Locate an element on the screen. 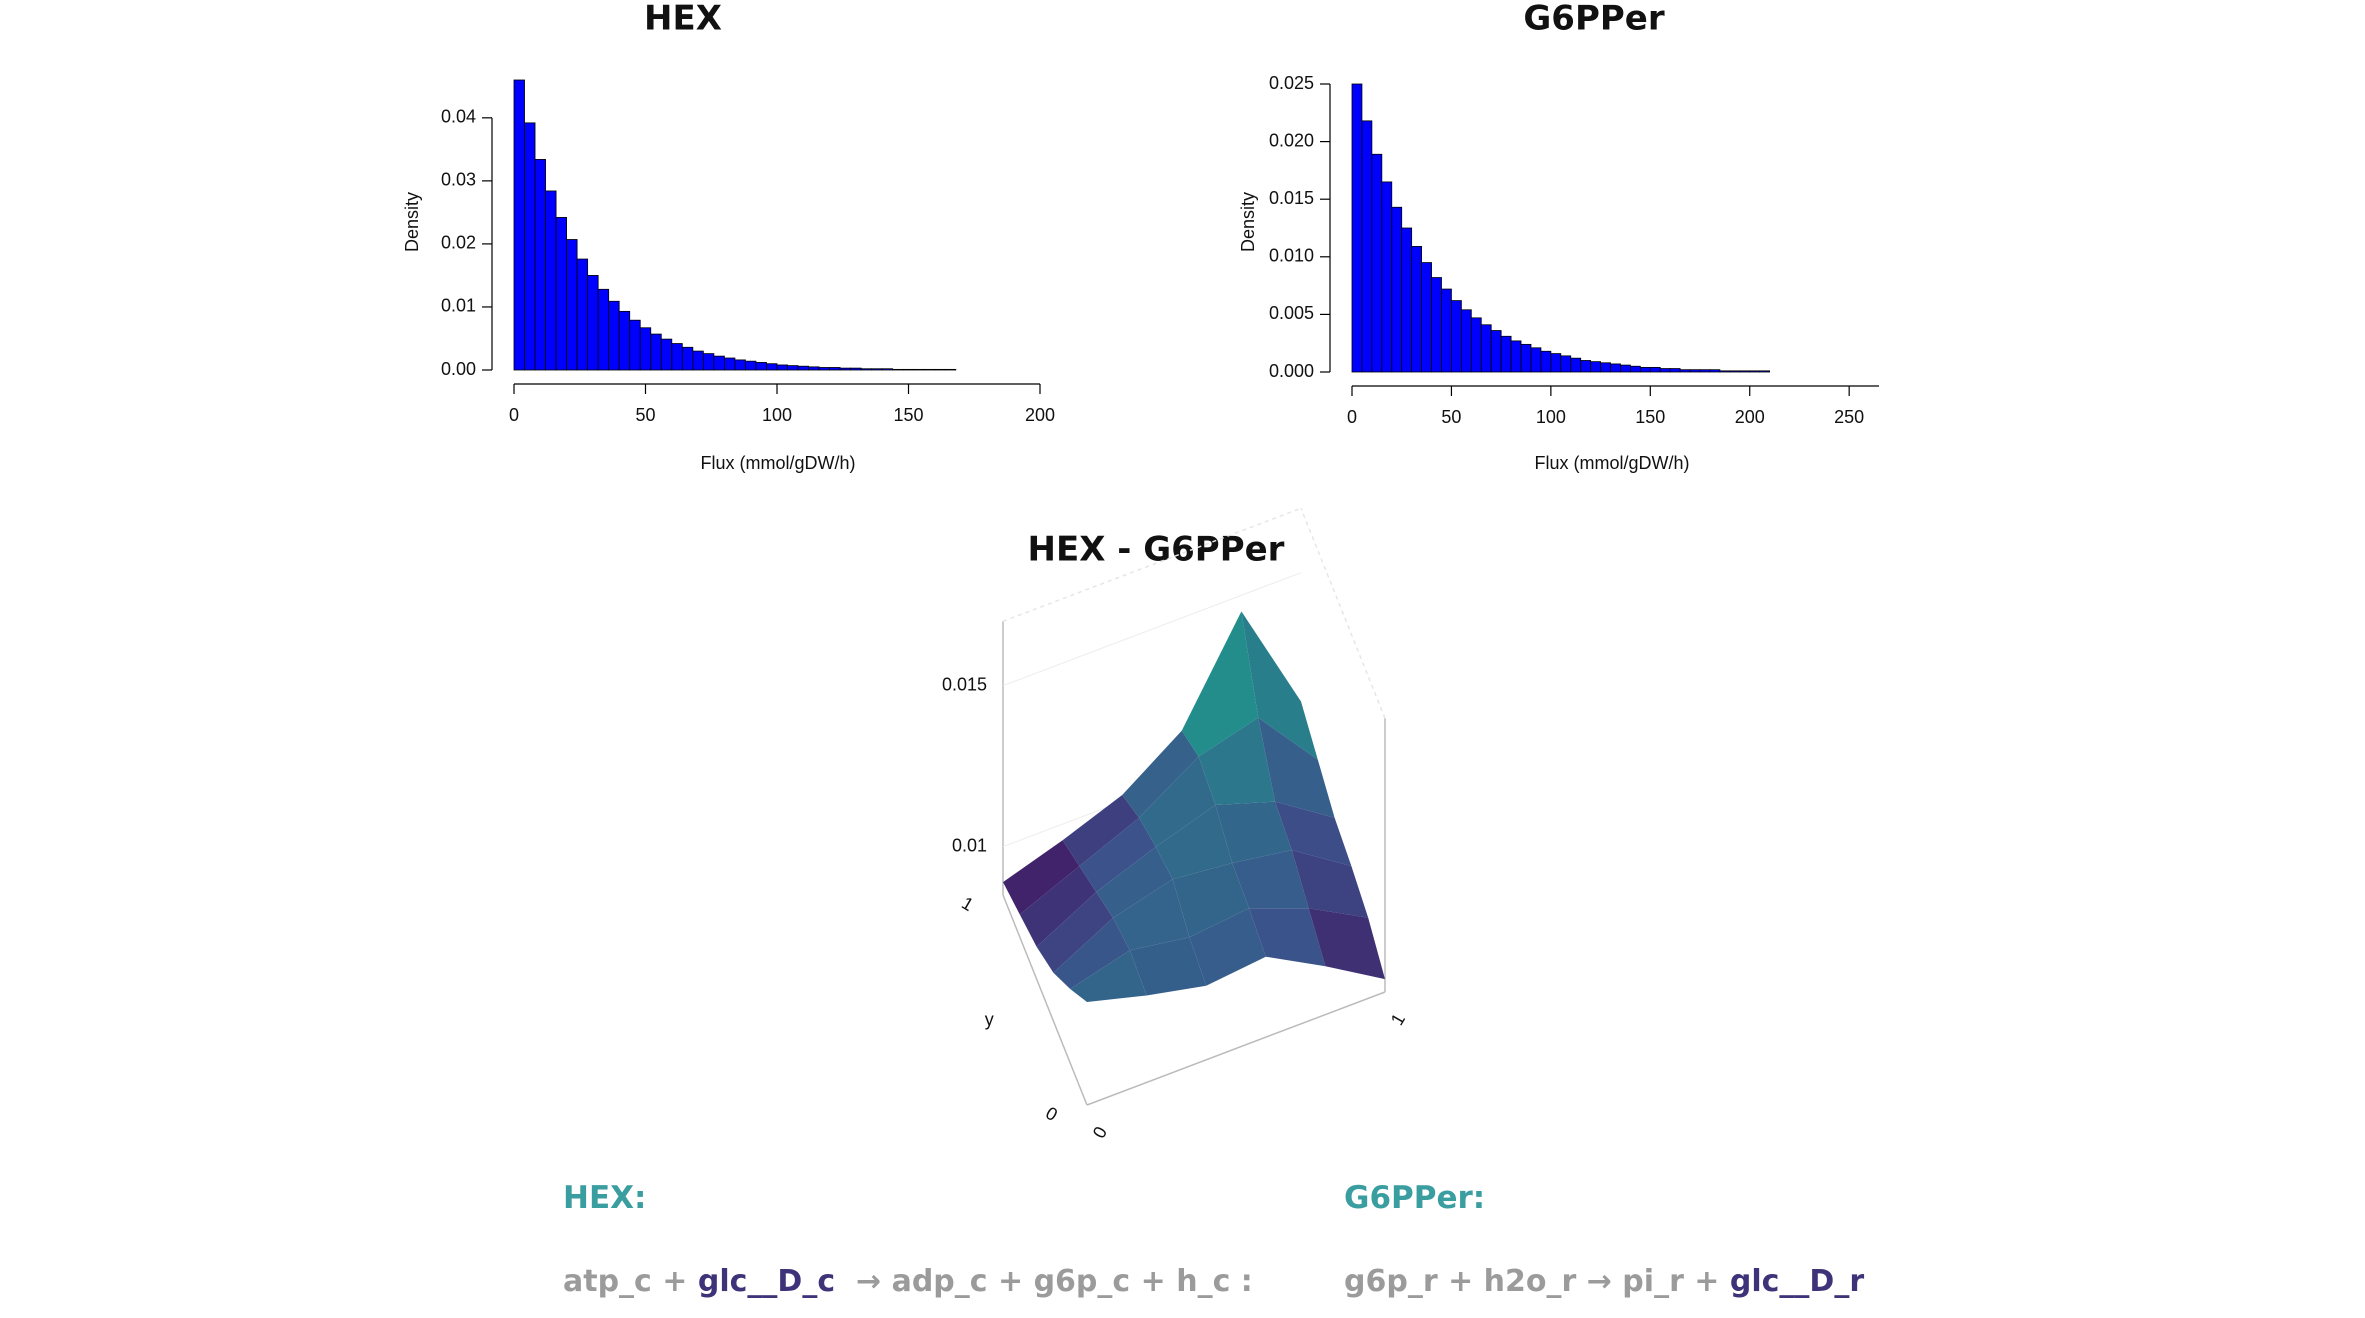  y-tick-label: 0.015 is located at coordinates (1291, 198).